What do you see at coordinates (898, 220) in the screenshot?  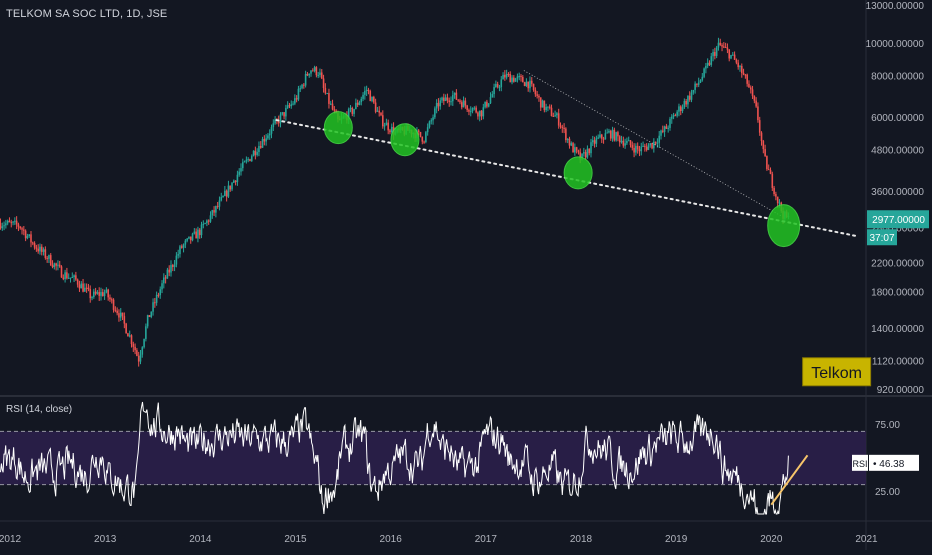 I see `last-price-label: 2977.00000` at bounding box center [898, 220].